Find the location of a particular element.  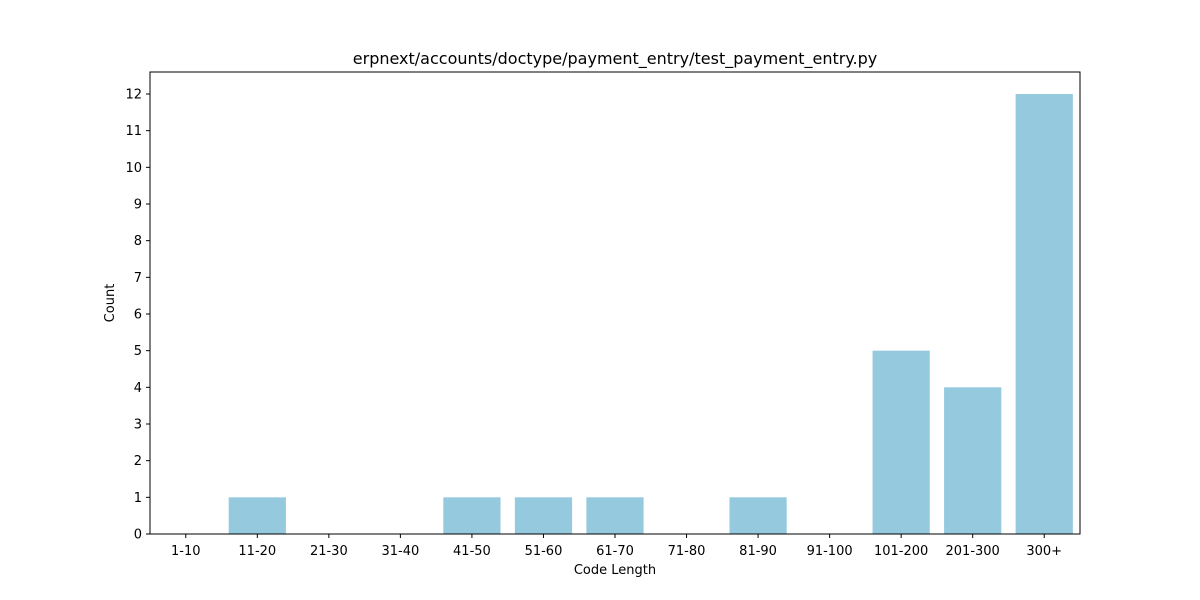

x-tick-label: 41-50 is located at coordinates (472, 551).